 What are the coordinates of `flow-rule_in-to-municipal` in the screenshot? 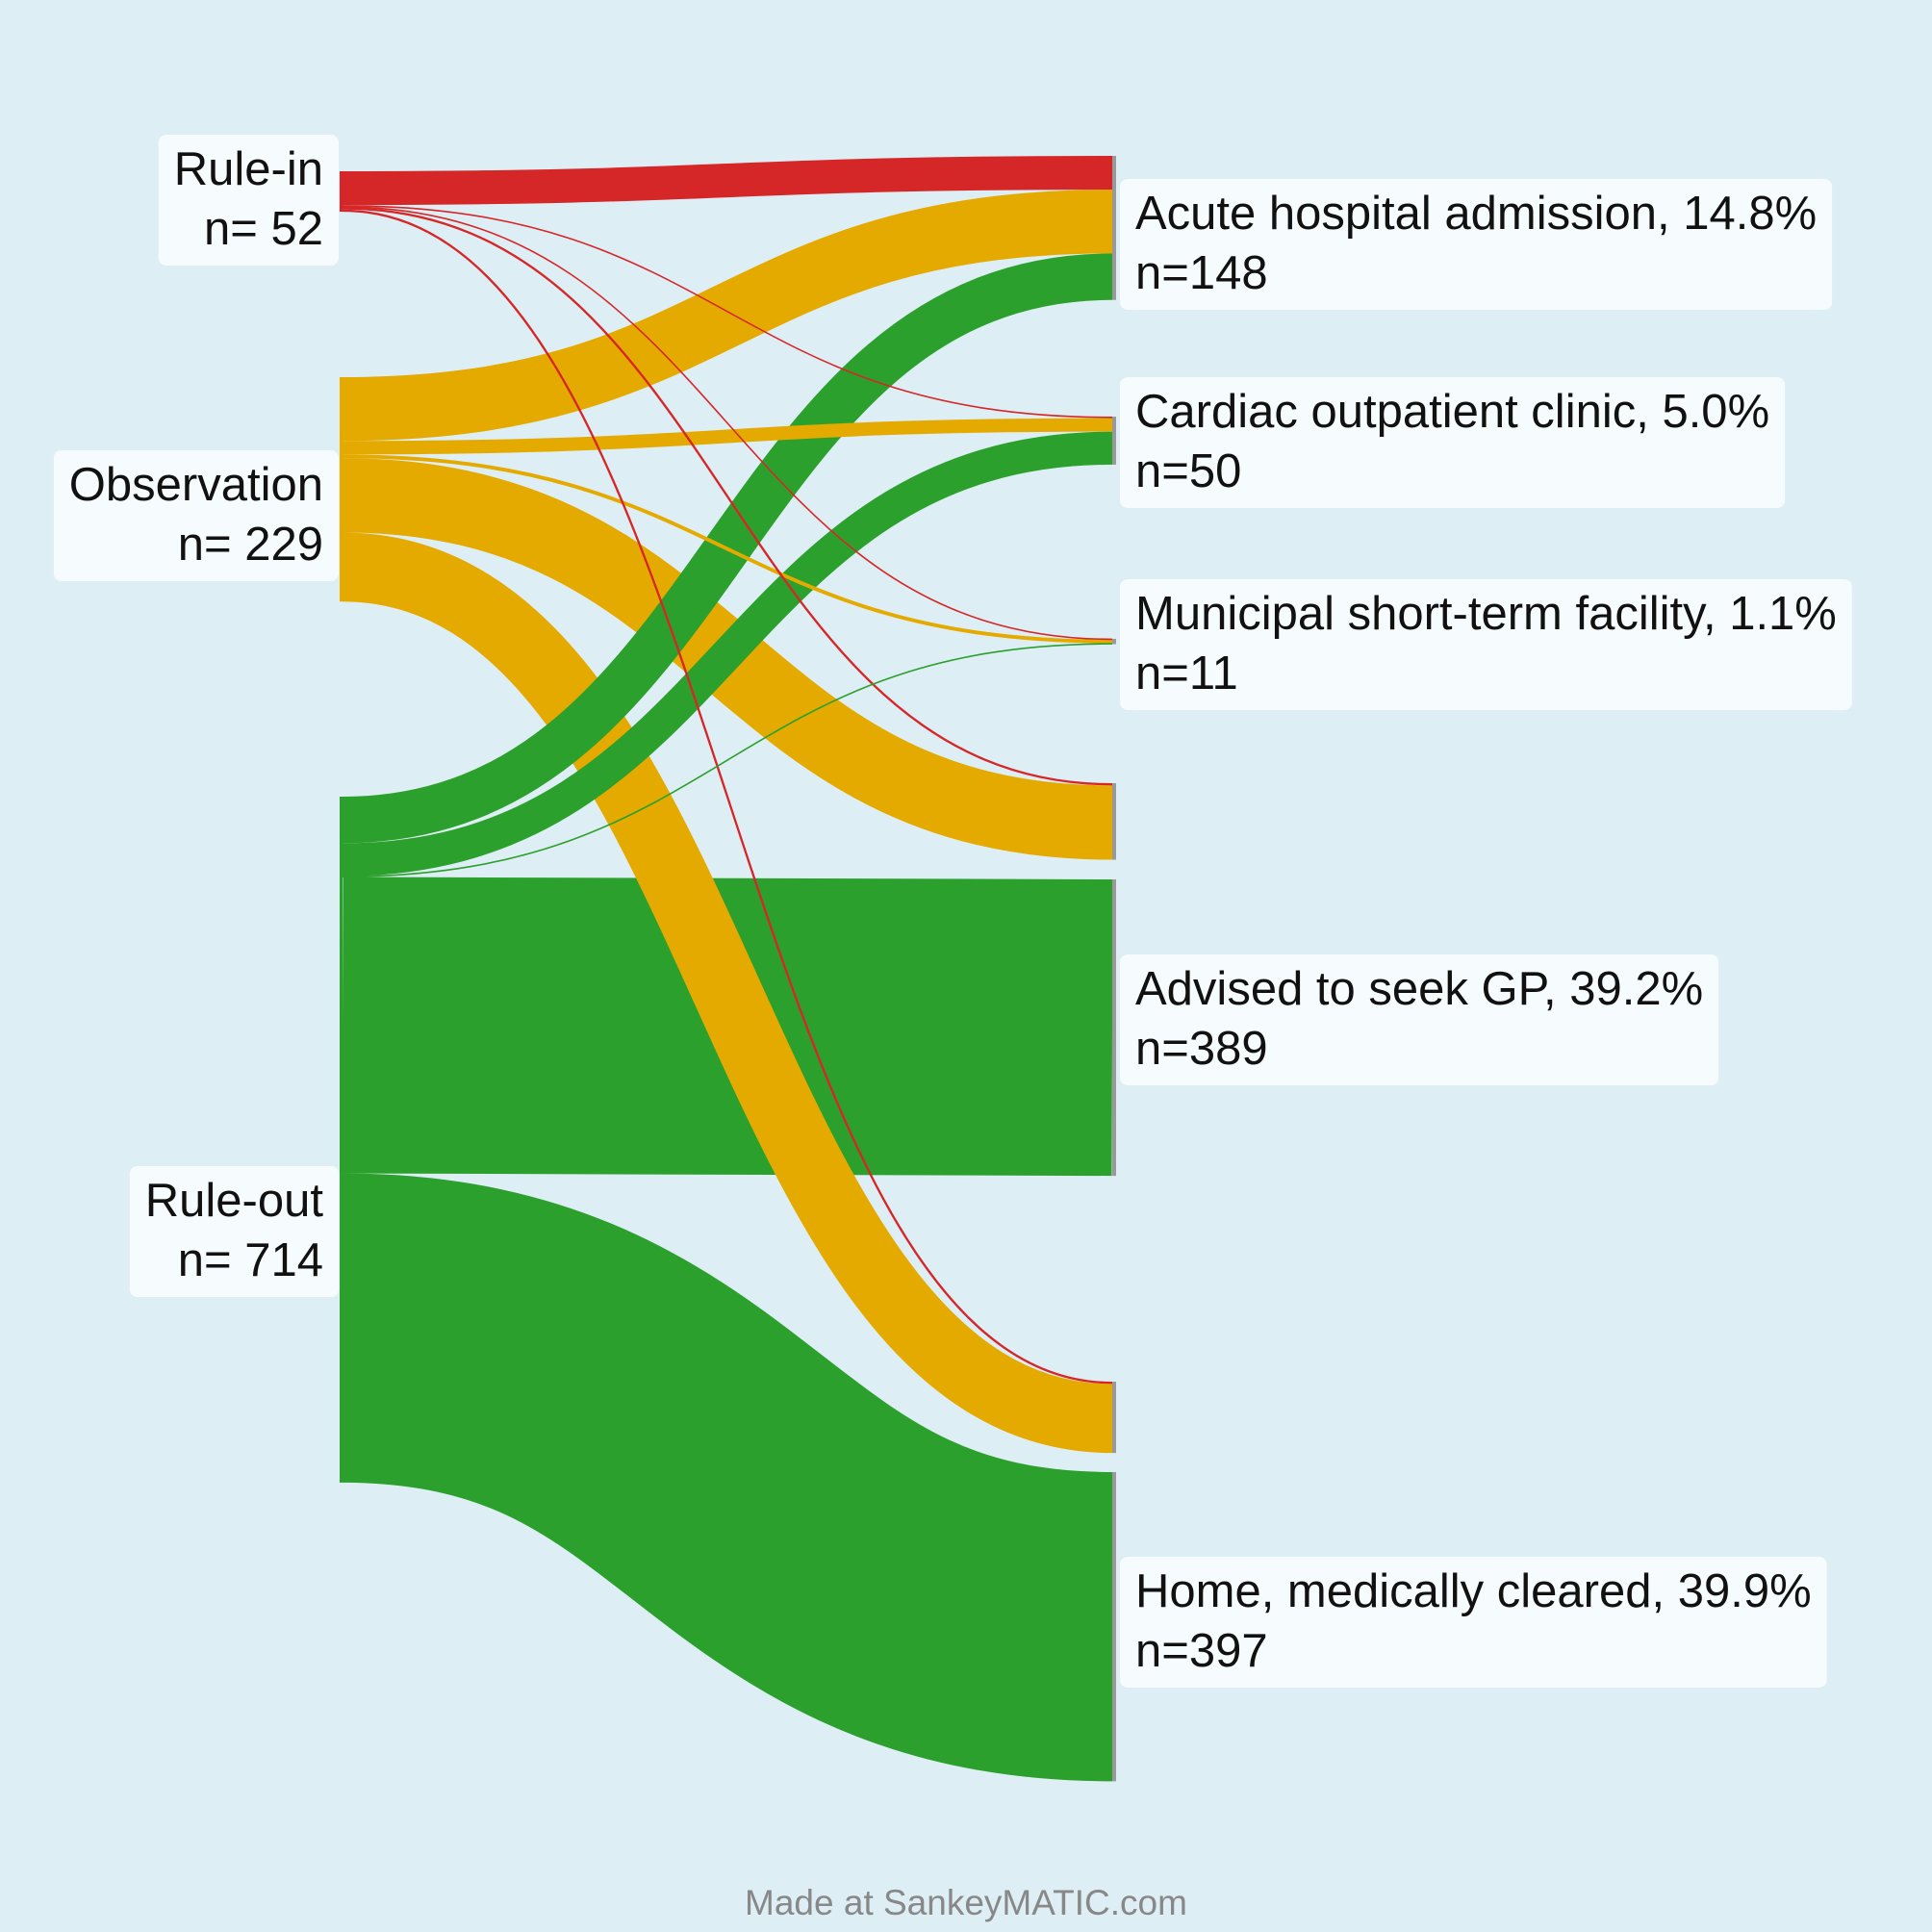 It's located at (727, 423).